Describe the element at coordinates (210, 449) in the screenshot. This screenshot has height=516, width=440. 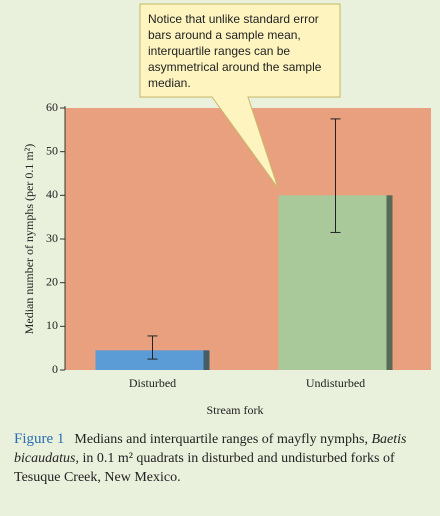
I see `caption-species: Baetis bicaudatus,` at that location.